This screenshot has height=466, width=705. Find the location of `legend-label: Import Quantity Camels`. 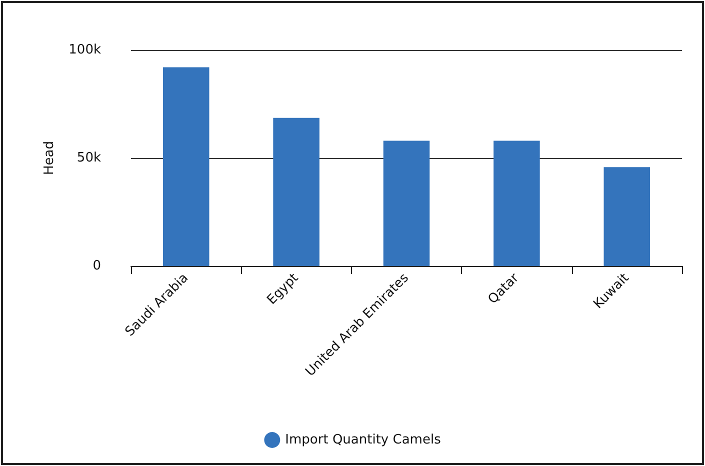

legend-label: Import Quantity Camels is located at coordinates (363, 440).